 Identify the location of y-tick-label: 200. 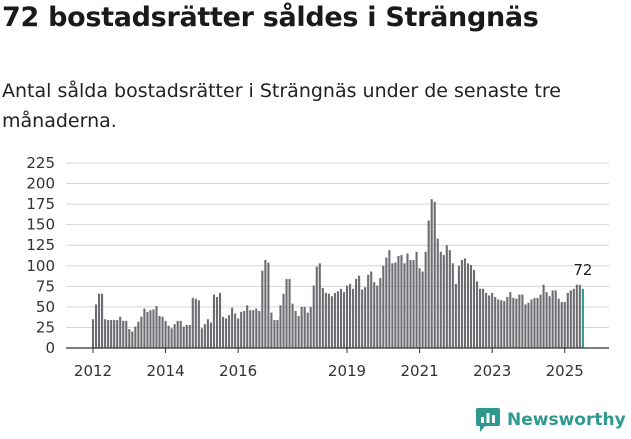
(40, 184).